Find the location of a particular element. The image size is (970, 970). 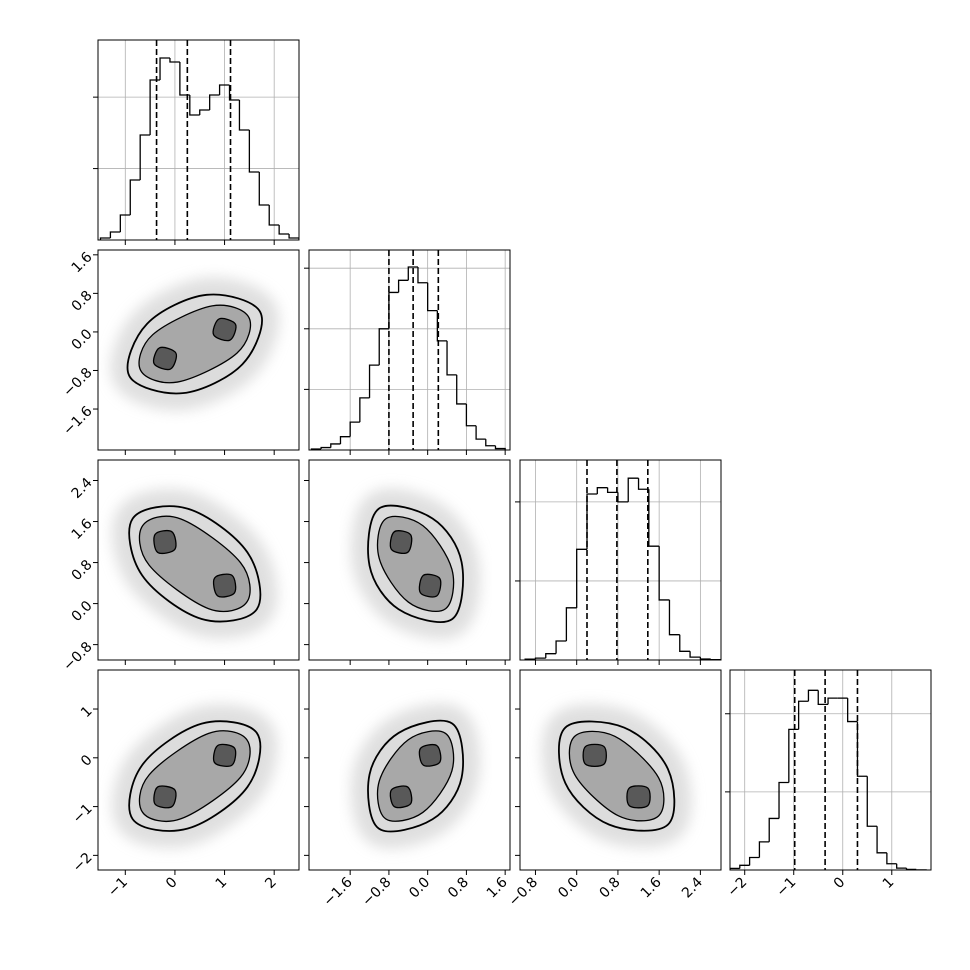

x-tick-label: −1 is located at coordinates (118, 887).